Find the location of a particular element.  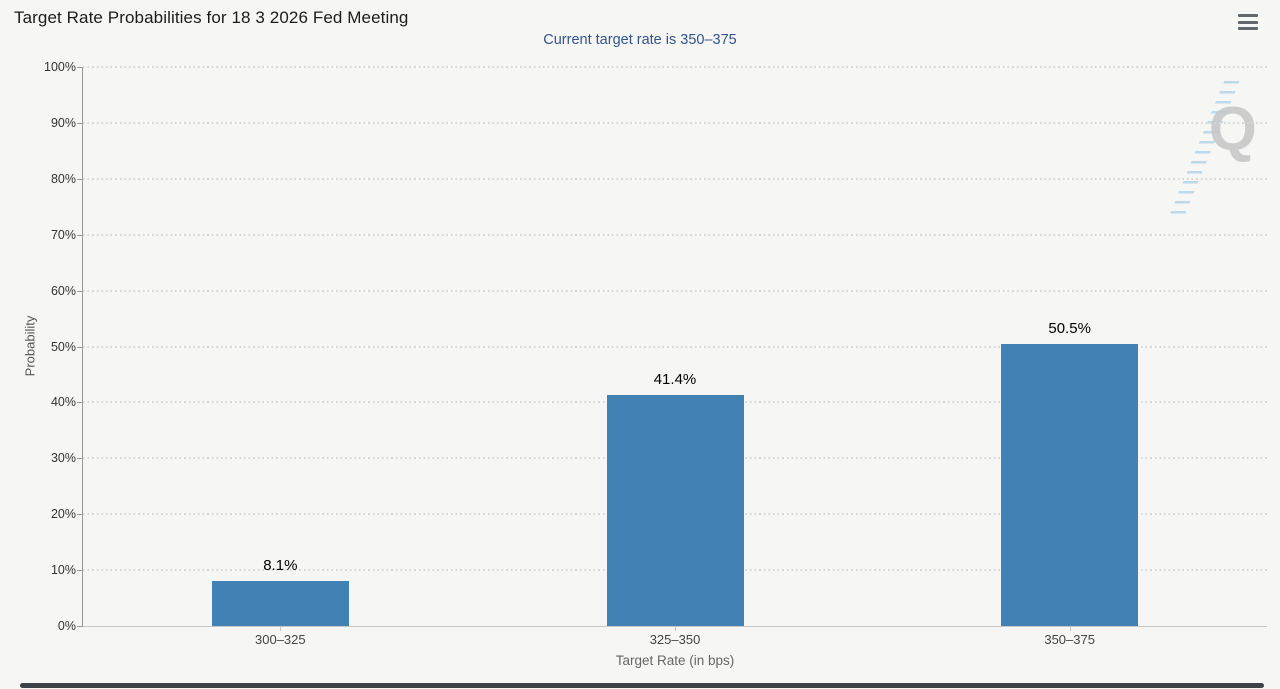

bar-value-label: 8.1% is located at coordinates (280, 565).